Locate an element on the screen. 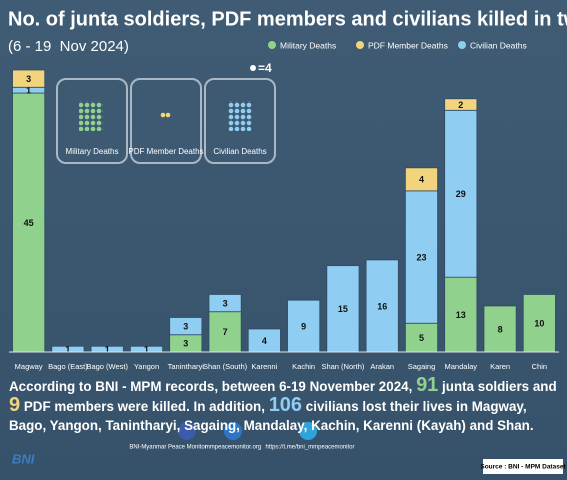  key-label: =4 is located at coordinates (265, 68).